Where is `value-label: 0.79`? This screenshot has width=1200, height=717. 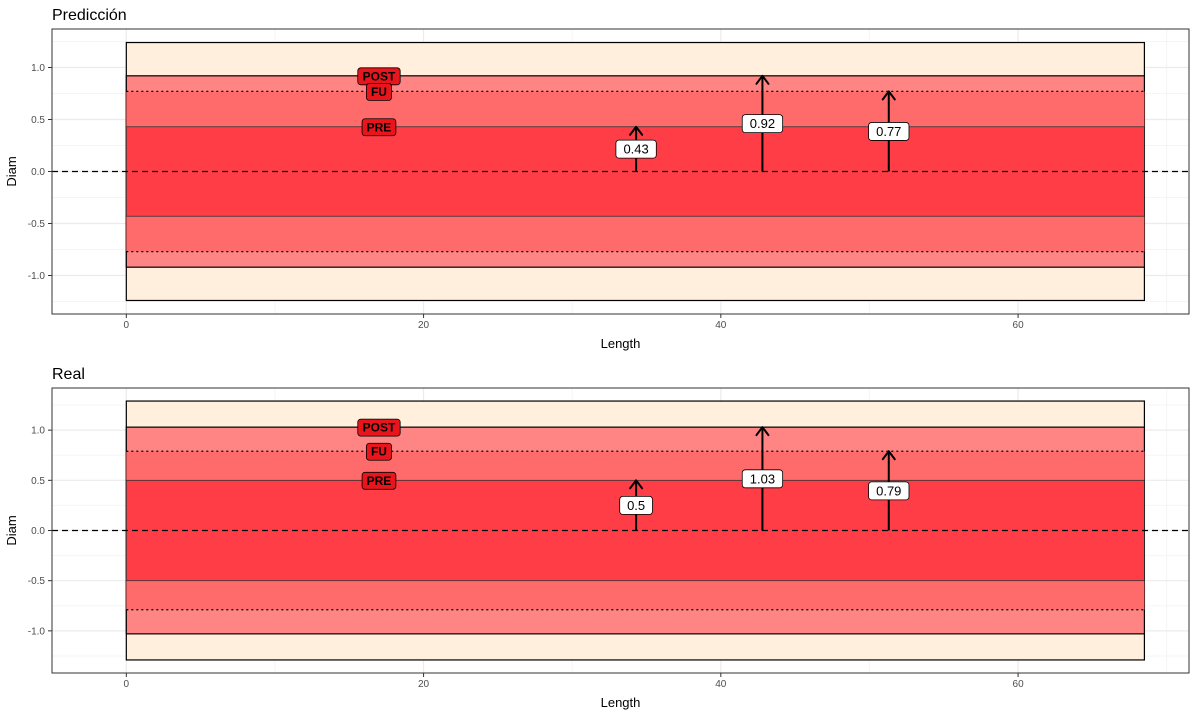
value-label: 0.79 is located at coordinates (888, 490).